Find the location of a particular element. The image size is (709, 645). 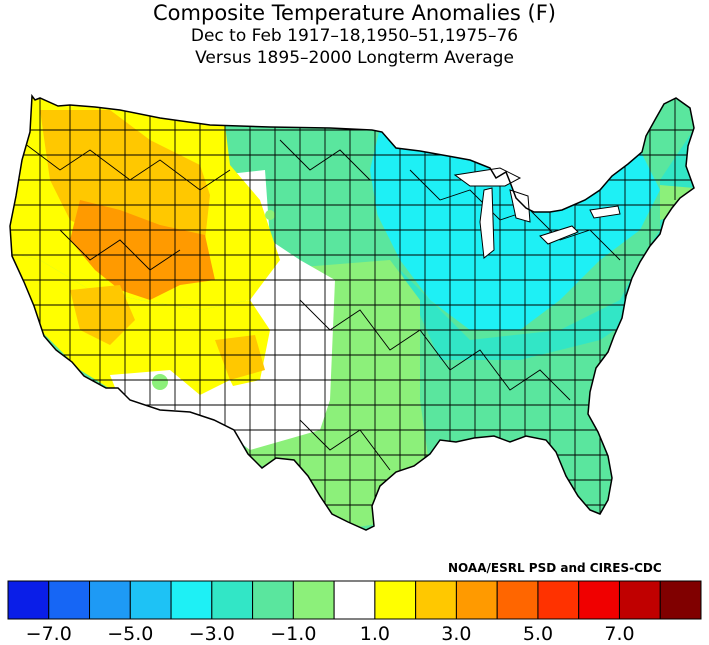

legend-tick-label: −5.0 is located at coordinates (130, 634).